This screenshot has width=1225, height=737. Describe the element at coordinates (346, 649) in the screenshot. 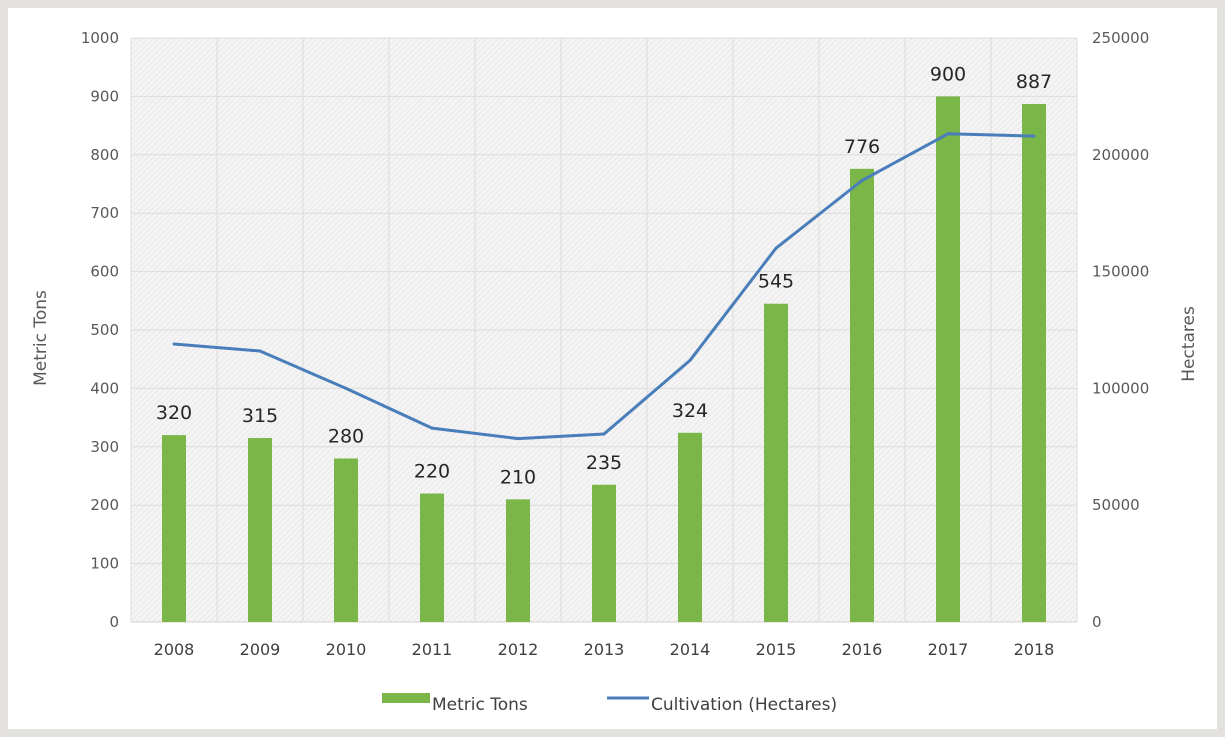

I see `category-label: 2010` at that location.